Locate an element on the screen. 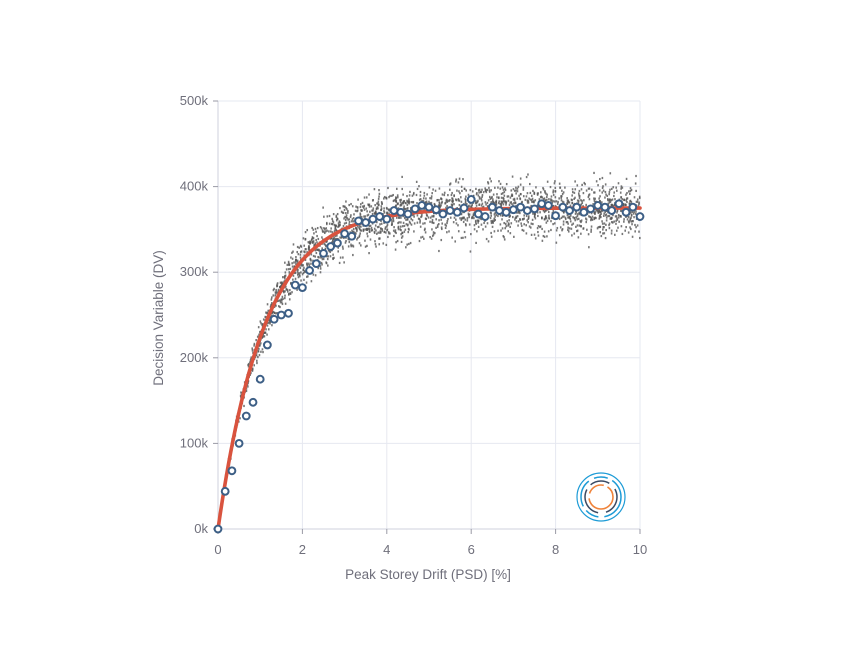  x-tick-label: 10 is located at coordinates (640, 549).